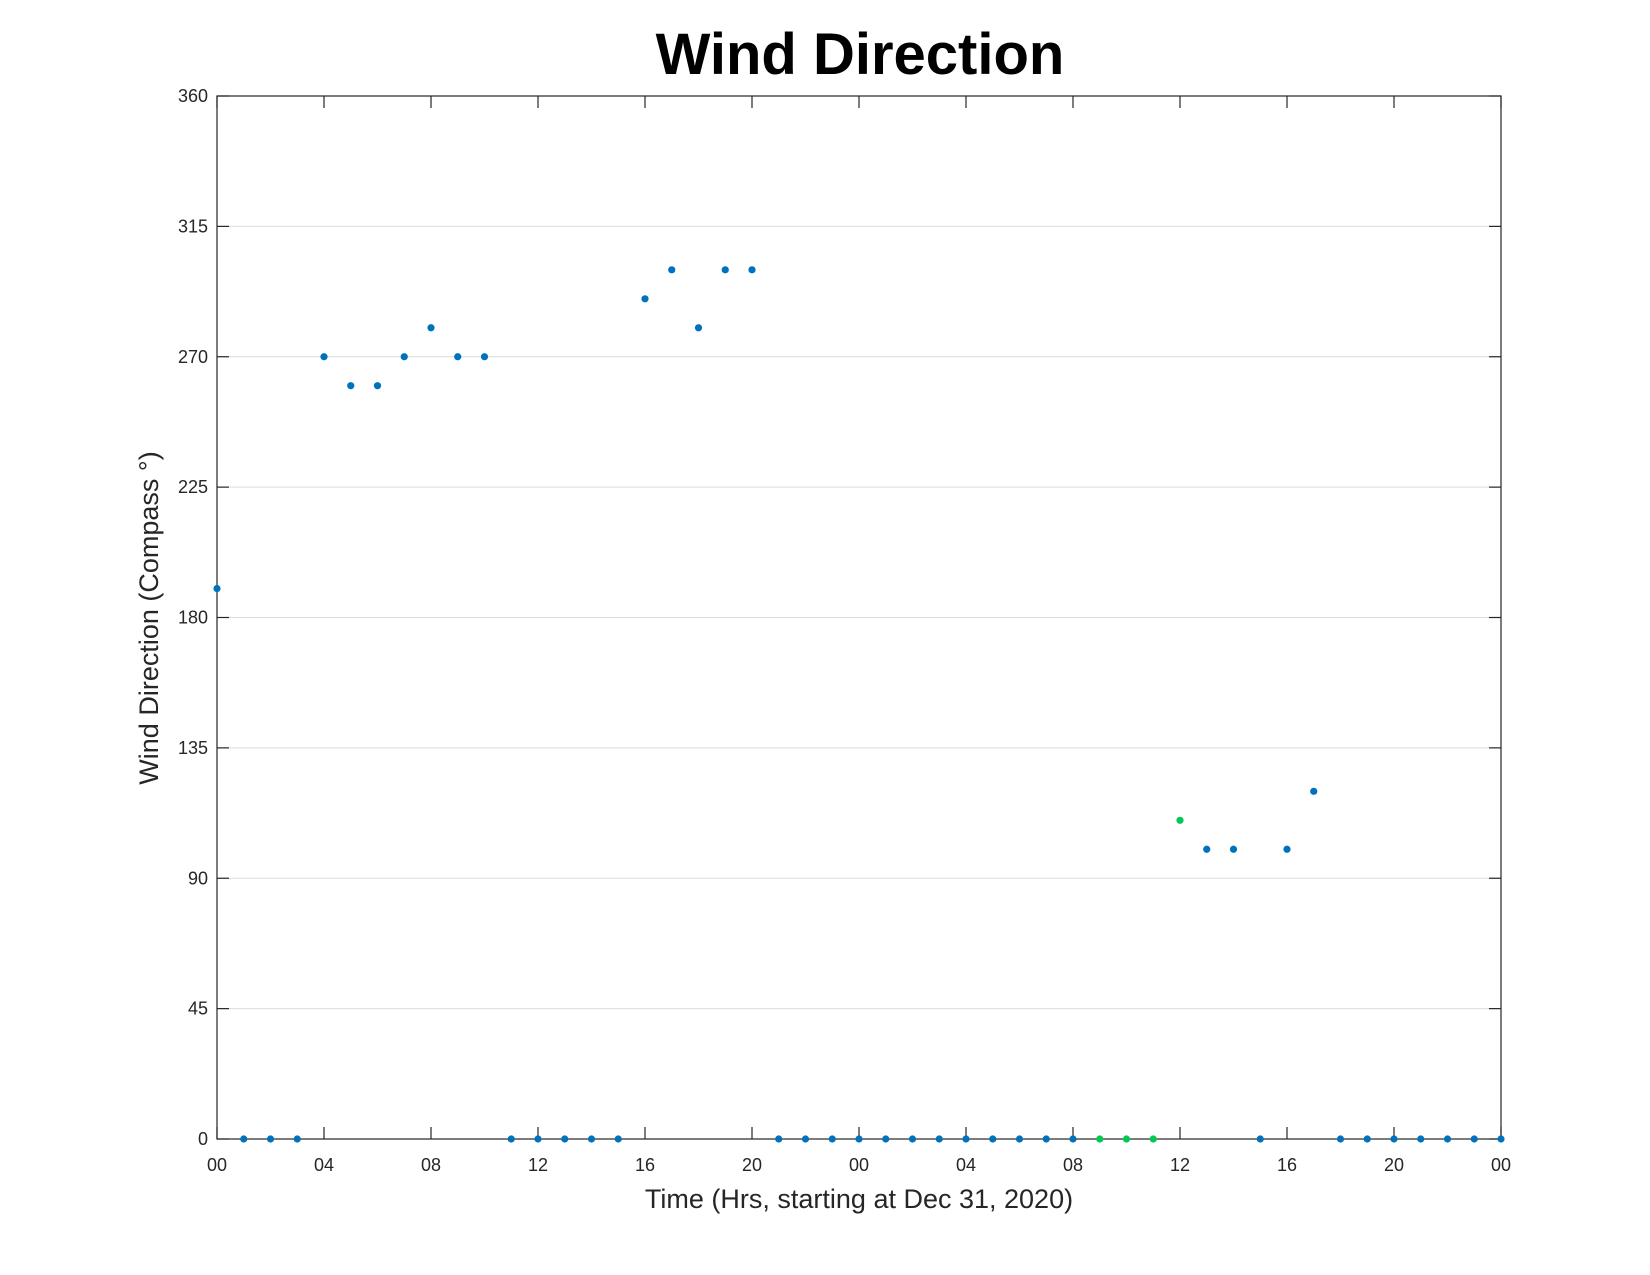  I want to click on y-tick-label: 45, so click(198, 1009).